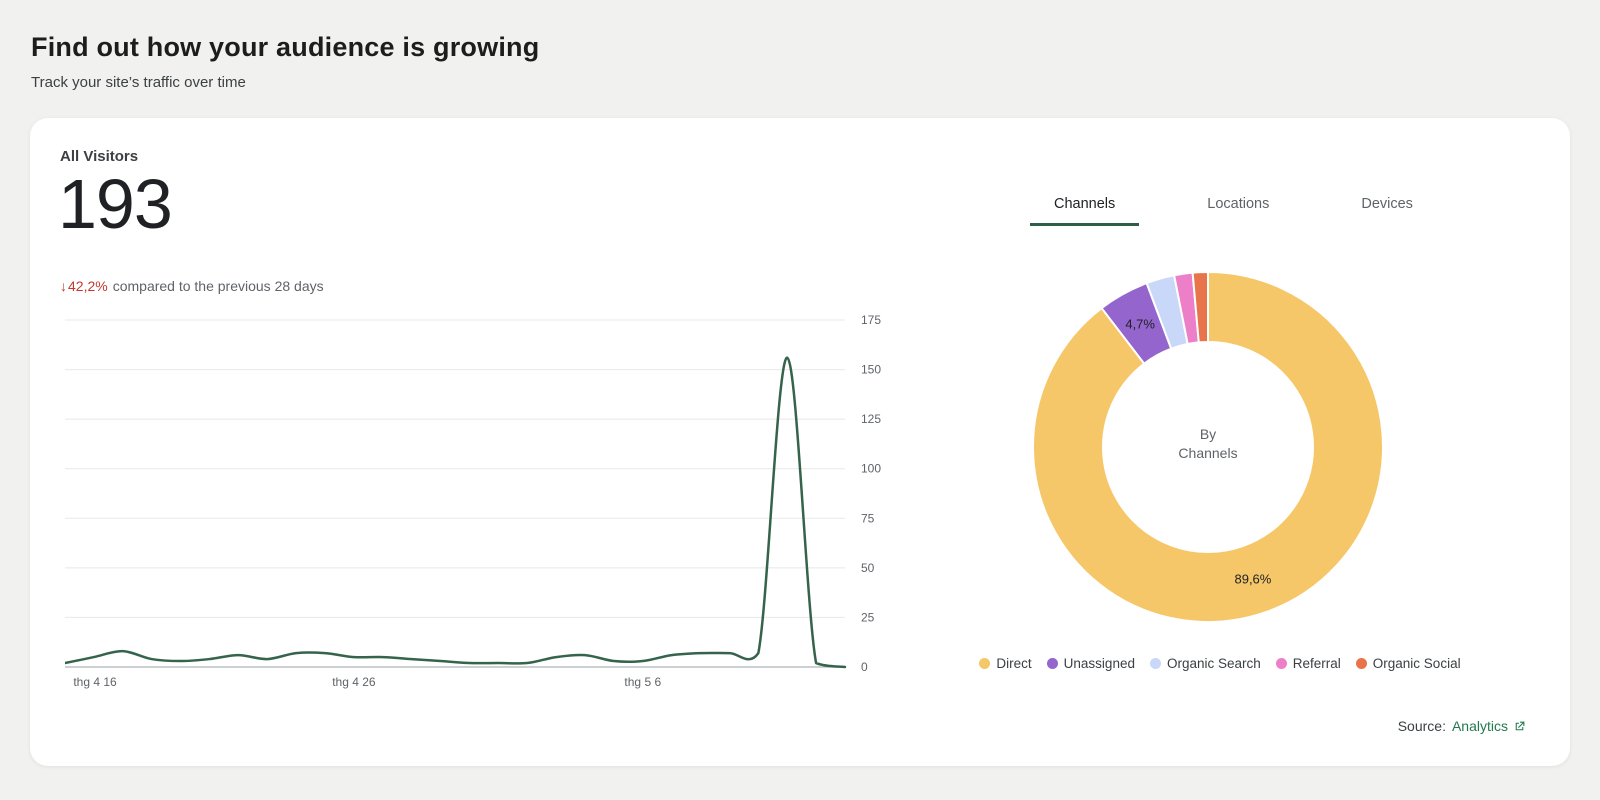 This screenshot has height=800, width=1600. I want to click on svg-text: 125, so click(871, 419).